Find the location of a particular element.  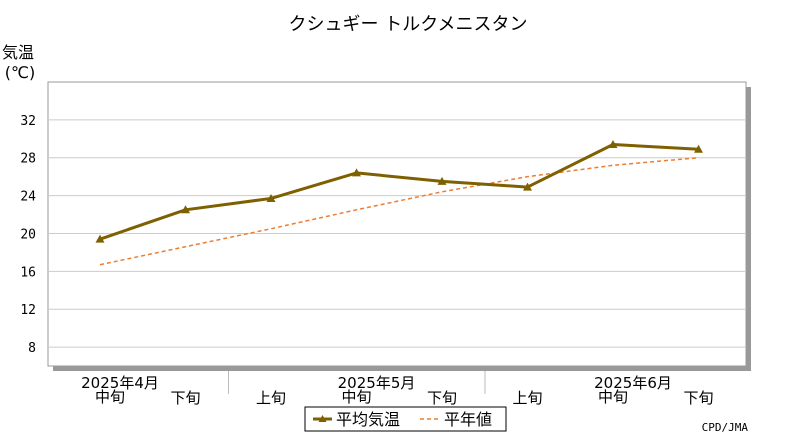

x-month-label: 2025年5月 is located at coordinates (377, 383).